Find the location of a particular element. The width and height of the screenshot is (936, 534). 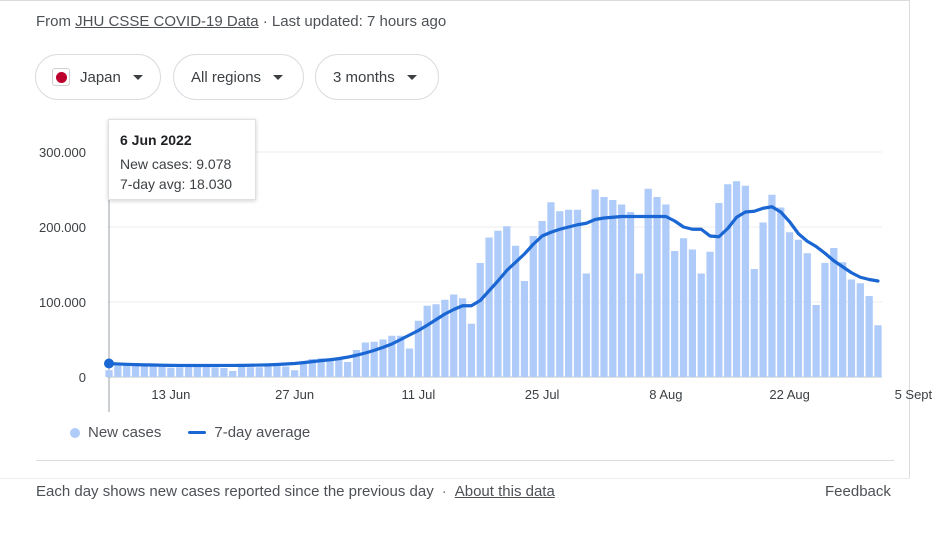

about-data-link: About this data is located at coordinates (504, 491).